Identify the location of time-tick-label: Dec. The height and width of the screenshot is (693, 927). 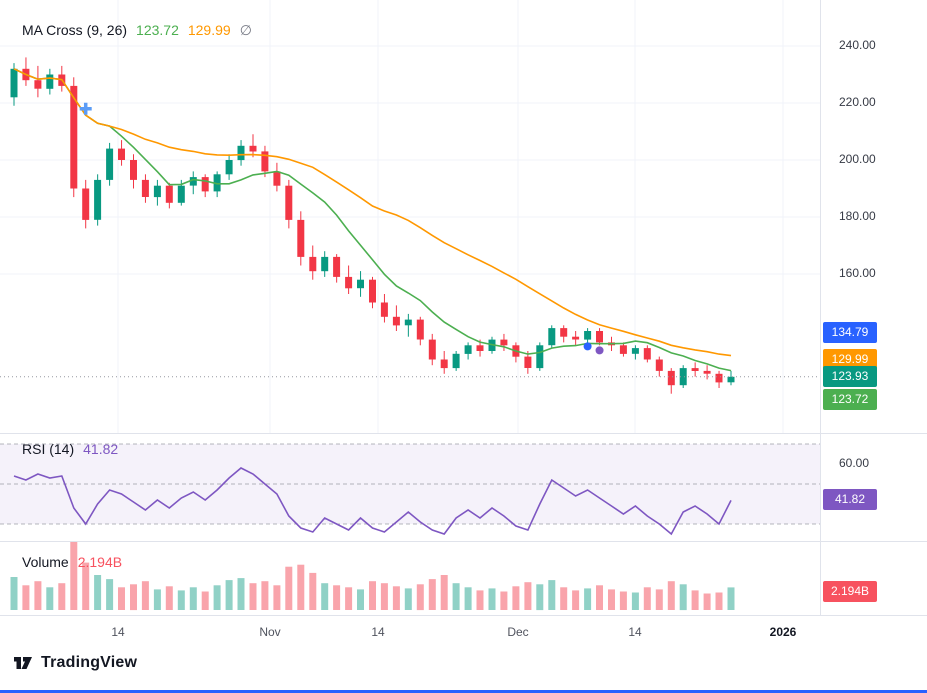
(518, 632).